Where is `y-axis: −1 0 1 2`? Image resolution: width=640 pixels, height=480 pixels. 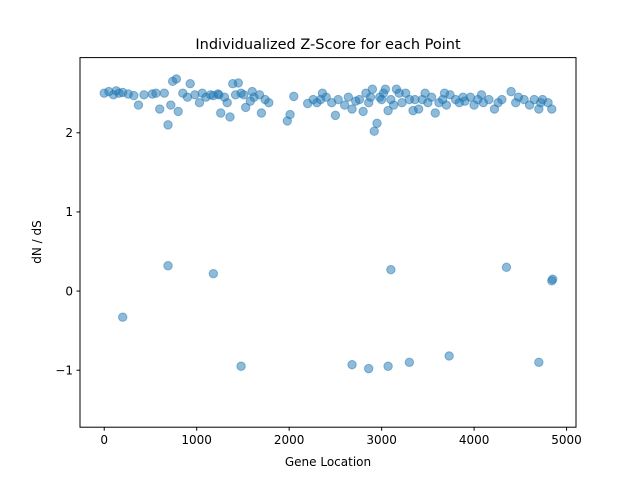 y-axis: −1 0 1 2 is located at coordinates (67, 252).